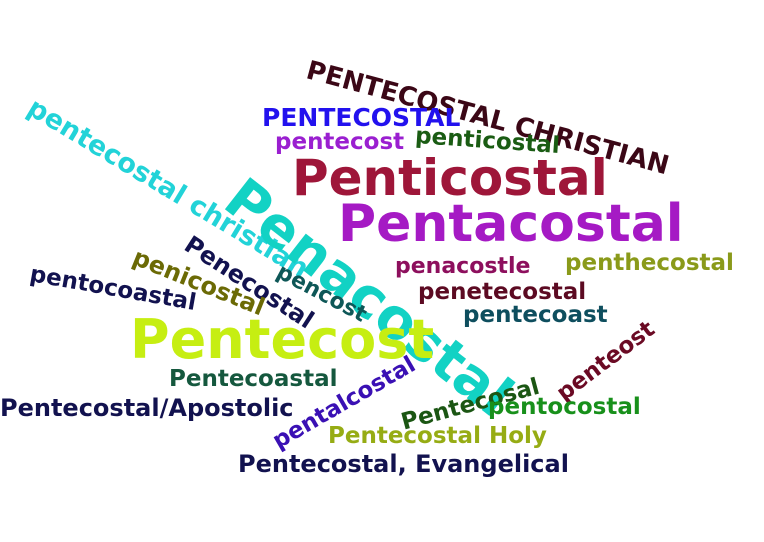 The width and height of the screenshot is (764, 542). I want to click on word-penticostal: Penticostal, so click(450, 178).